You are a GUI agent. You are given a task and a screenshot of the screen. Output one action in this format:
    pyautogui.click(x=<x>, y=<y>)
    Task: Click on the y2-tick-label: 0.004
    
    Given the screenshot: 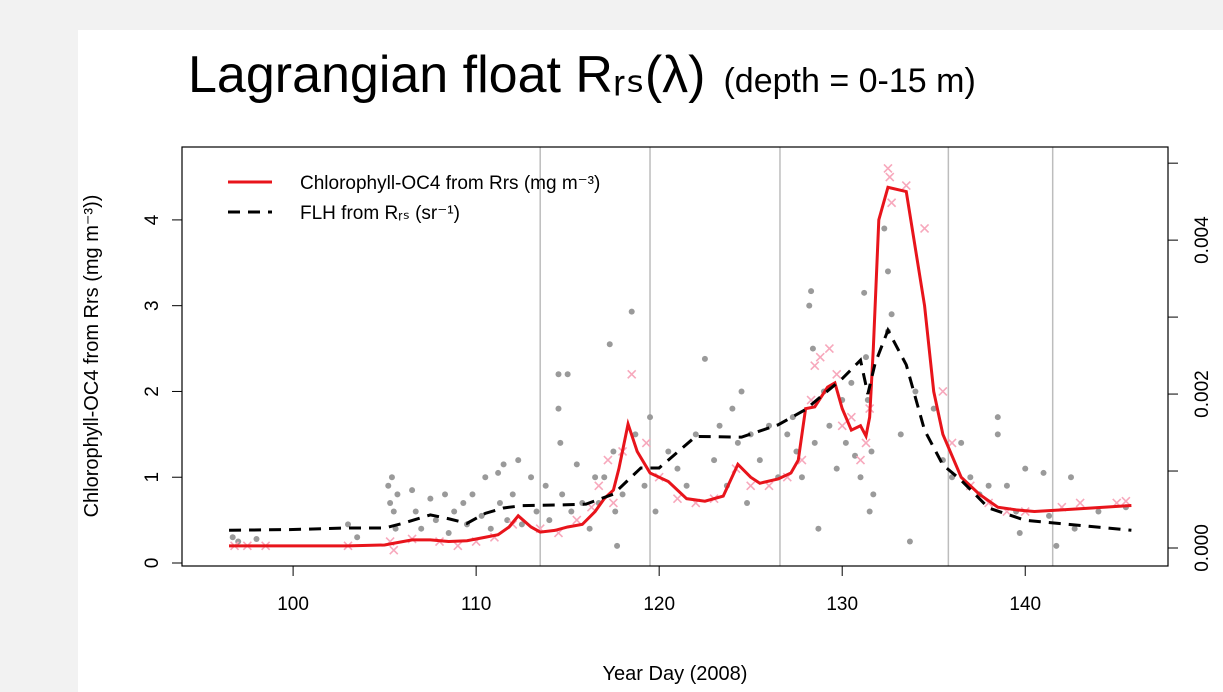 What is the action you would take?
    pyautogui.click(x=1202, y=240)
    